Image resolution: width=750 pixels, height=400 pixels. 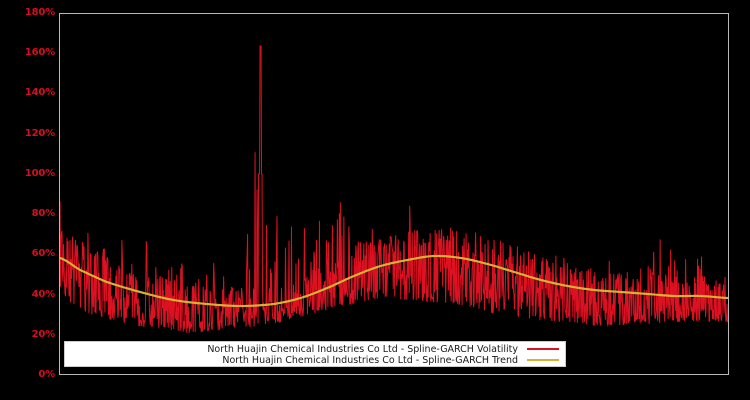 I want to click on legend-swatch-trend, so click(x=543, y=360).